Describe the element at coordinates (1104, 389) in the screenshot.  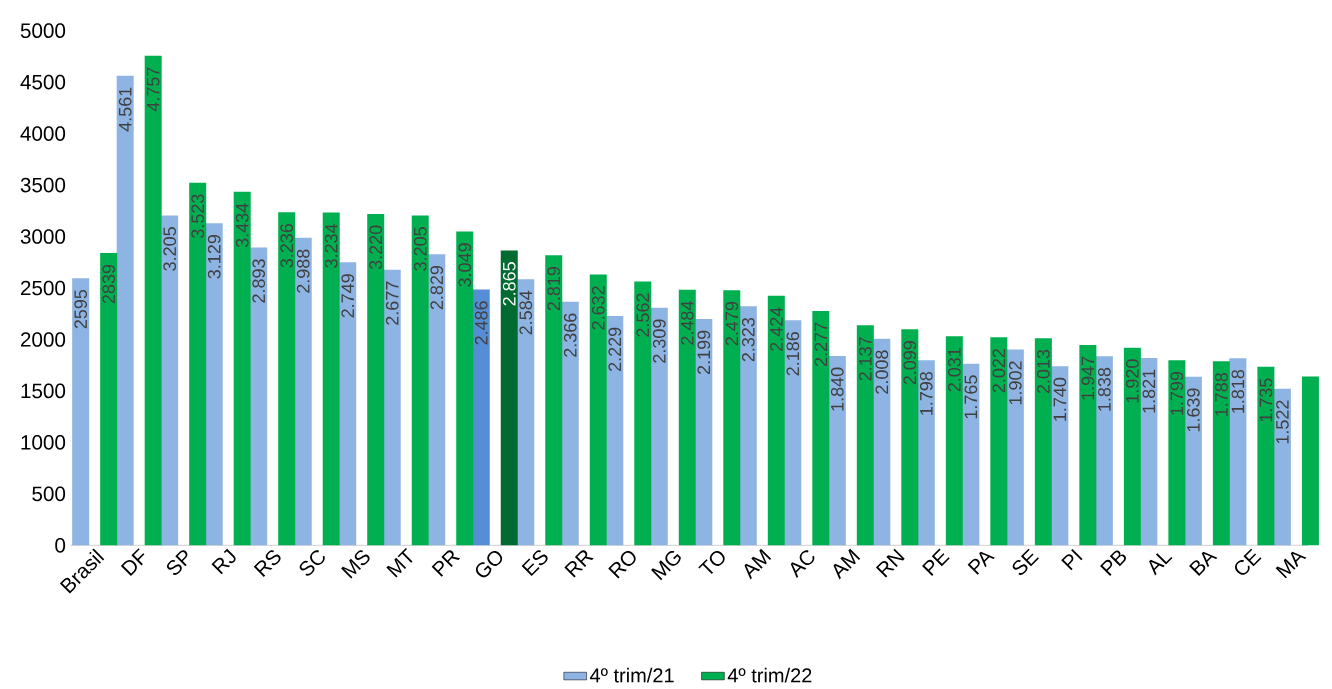
I see `data-label: 1.838` at that location.